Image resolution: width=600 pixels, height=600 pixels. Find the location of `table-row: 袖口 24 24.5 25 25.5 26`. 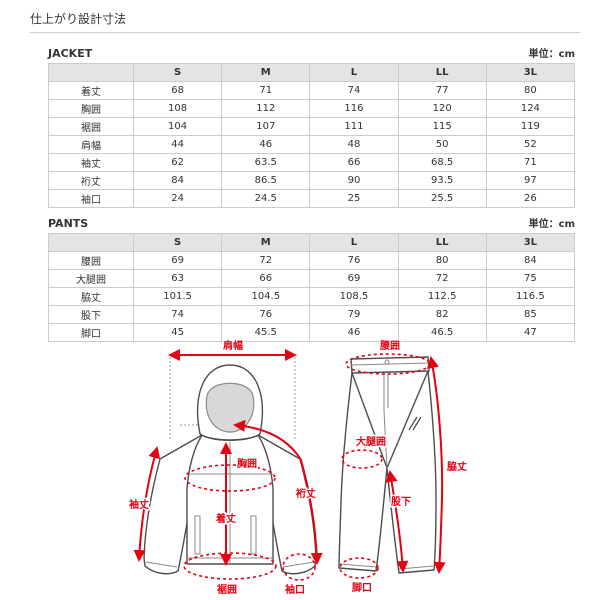

table-row: 袖口 24 24.5 25 25.5 26 is located at coordinates (312, 198).